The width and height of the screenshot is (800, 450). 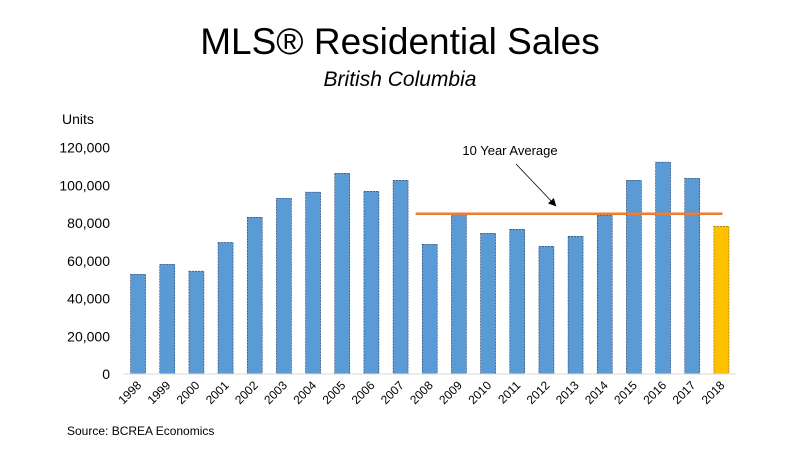 I want to click on x-tick-label: 1998, so click(x=129, y=392).